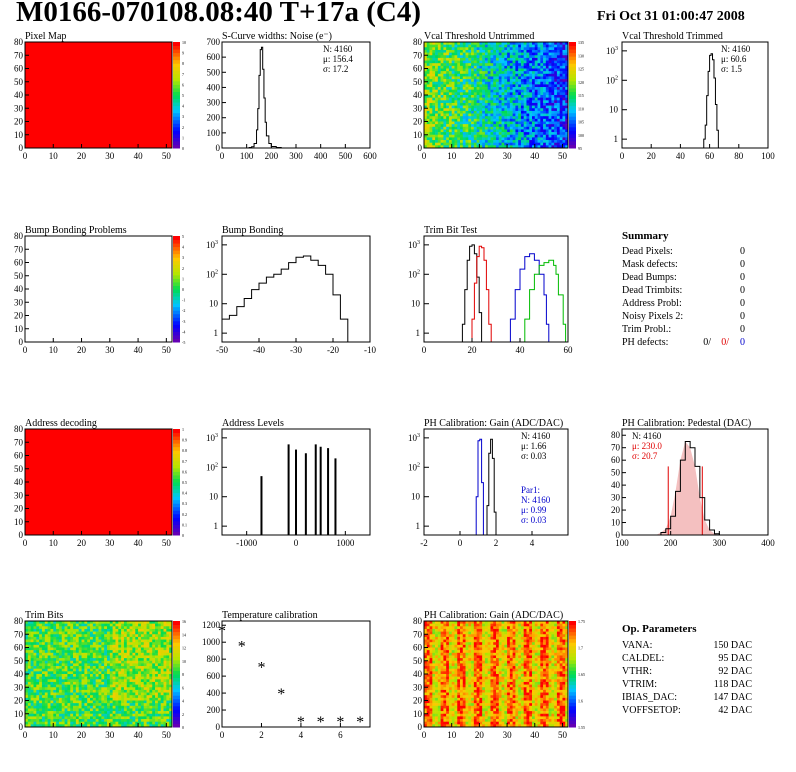  What do you see at coordinates (139, 543) in the screenshot?
I see `address_decoding-xtick-label: 40` at bounding box center [139, 543].